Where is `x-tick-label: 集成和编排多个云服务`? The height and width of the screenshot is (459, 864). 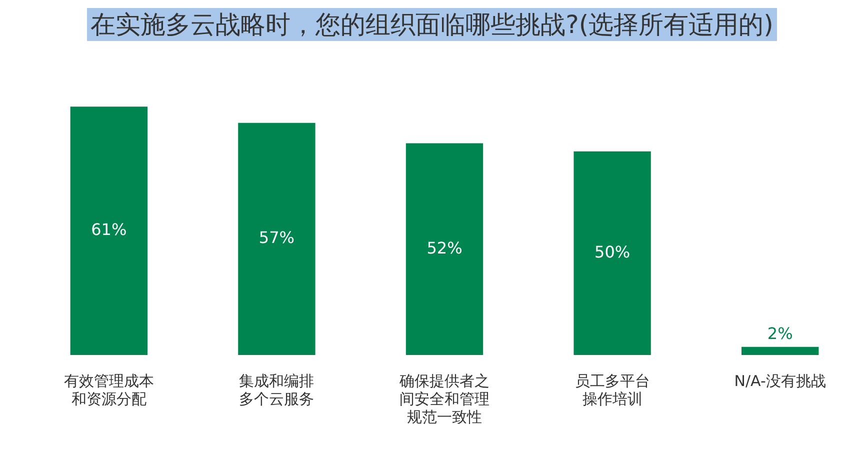
x-tick-label: 集成和编排多个云服务 is located at coordinates (276, 390).